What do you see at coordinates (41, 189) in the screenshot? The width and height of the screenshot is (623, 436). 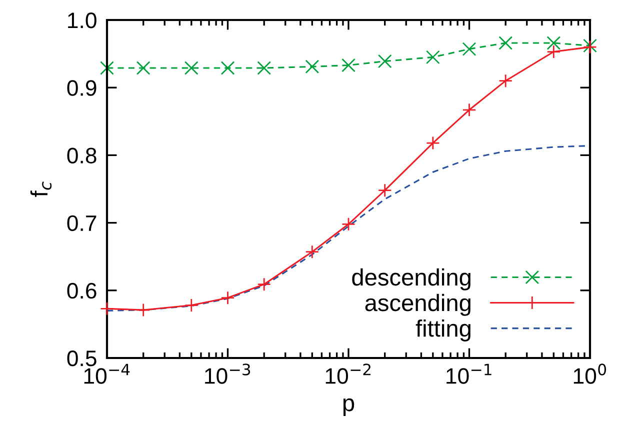 I see `y-axis-title: f$_{c}$` at bounding box center [41, 189].